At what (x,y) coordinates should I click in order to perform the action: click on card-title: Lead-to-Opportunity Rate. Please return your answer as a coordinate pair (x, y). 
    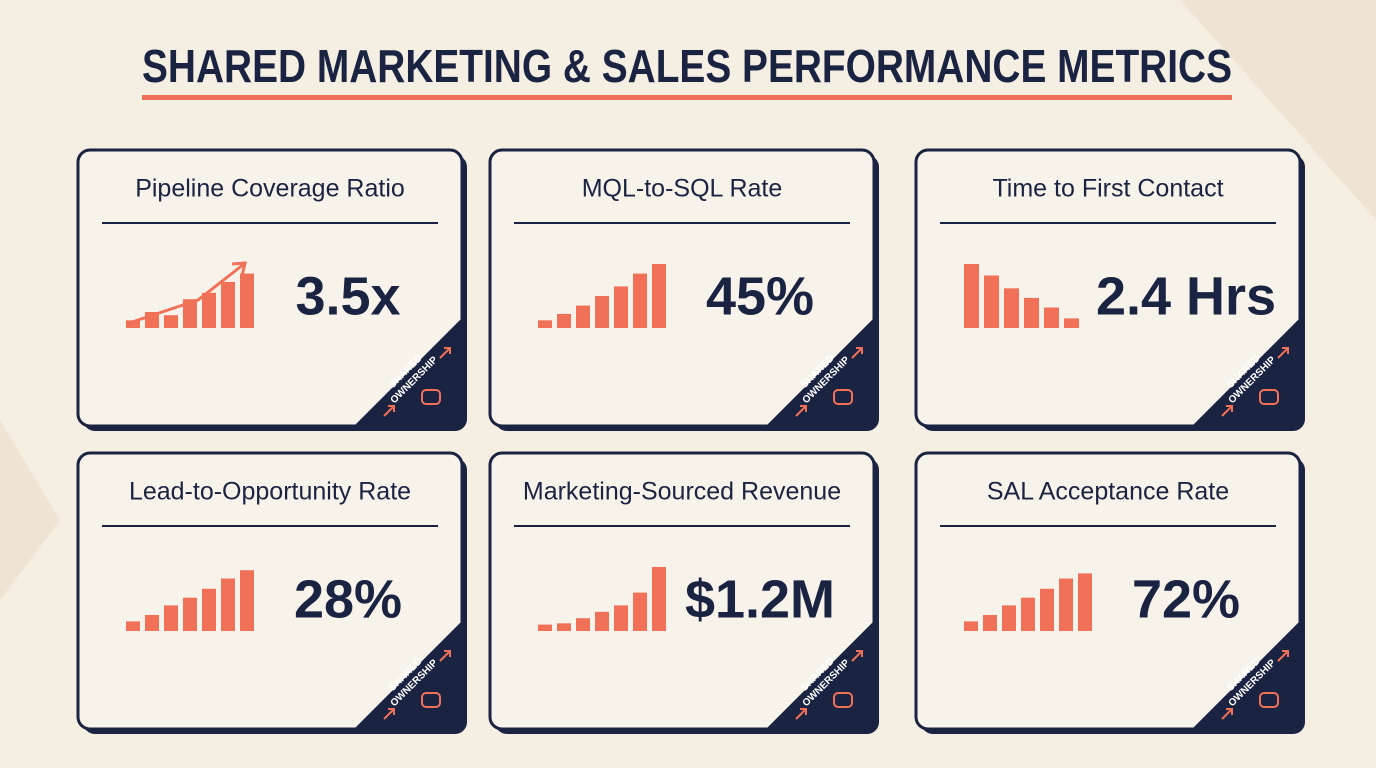
    Looking at the image, I should click on (270, 492).